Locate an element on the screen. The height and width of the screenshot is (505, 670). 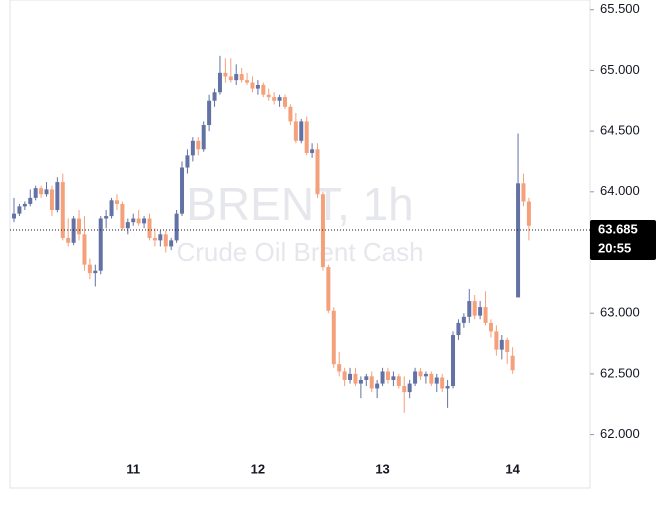
x-tick-label: 13 is located at coordinates (382, 468).